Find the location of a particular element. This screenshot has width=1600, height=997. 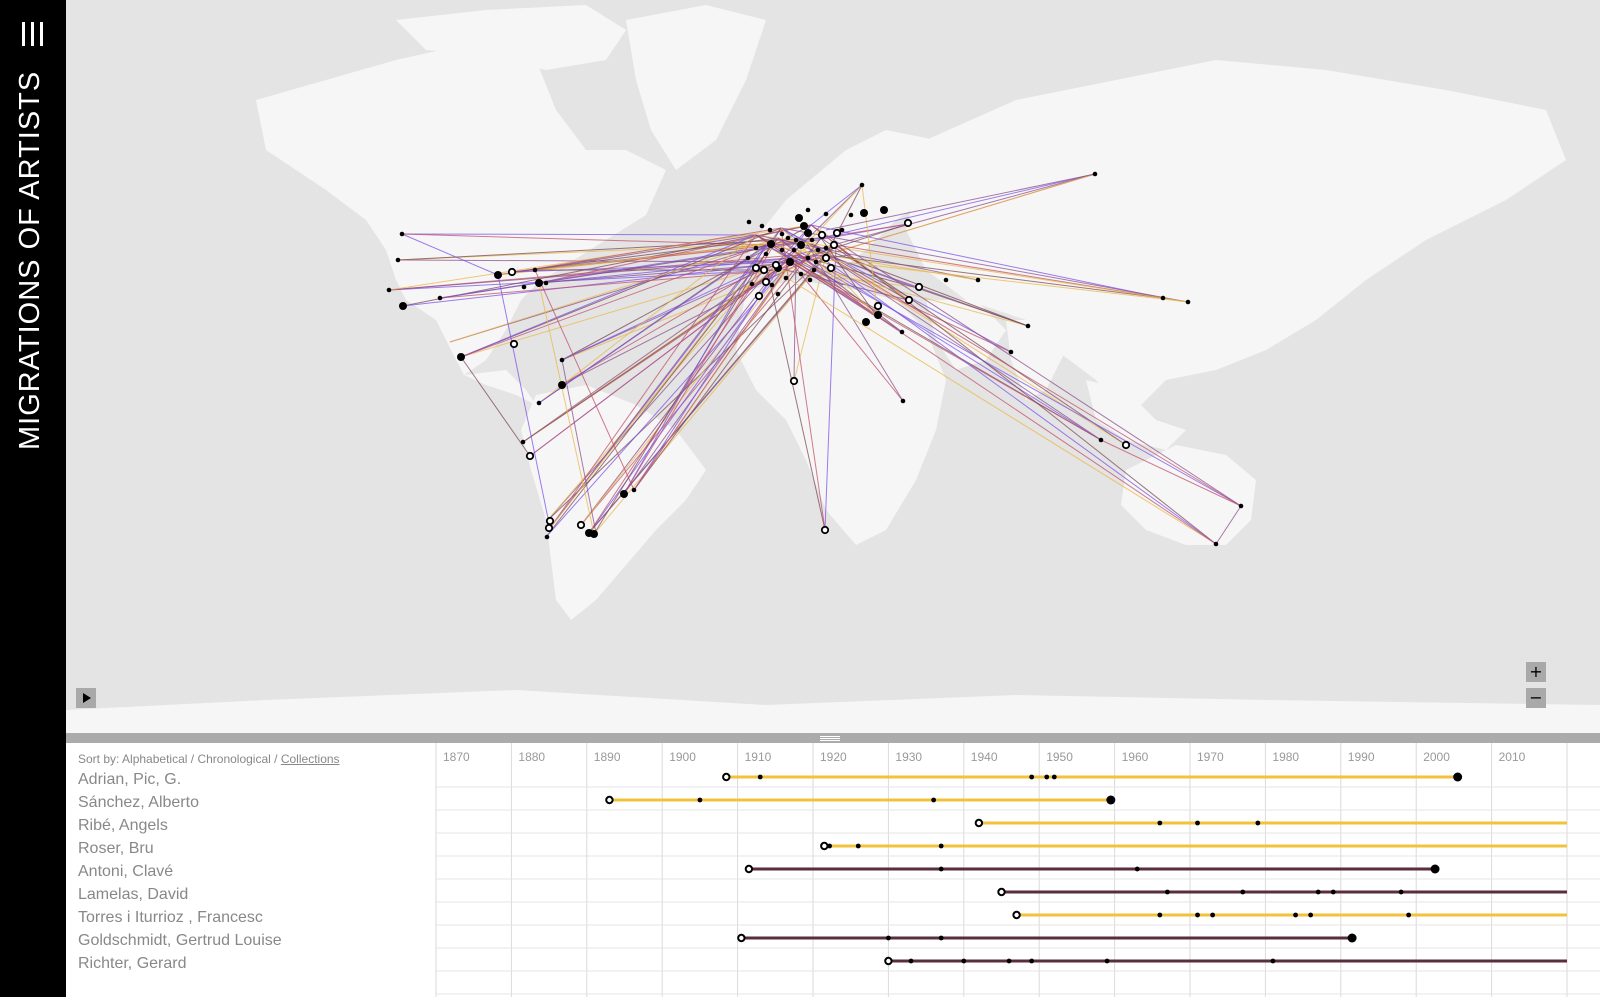

artist-name: Roser, Bru is located at coordinates (116, 848).